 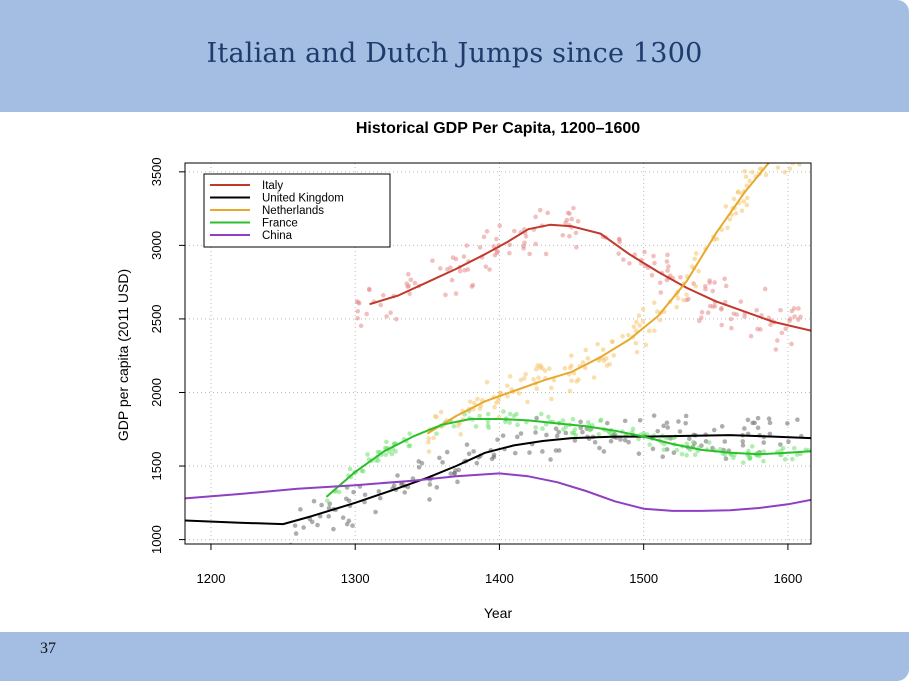 What do you see at coordinates (280, 224) in the screenshot?
I see `legend-label: France` at bounding box center [280, 224].